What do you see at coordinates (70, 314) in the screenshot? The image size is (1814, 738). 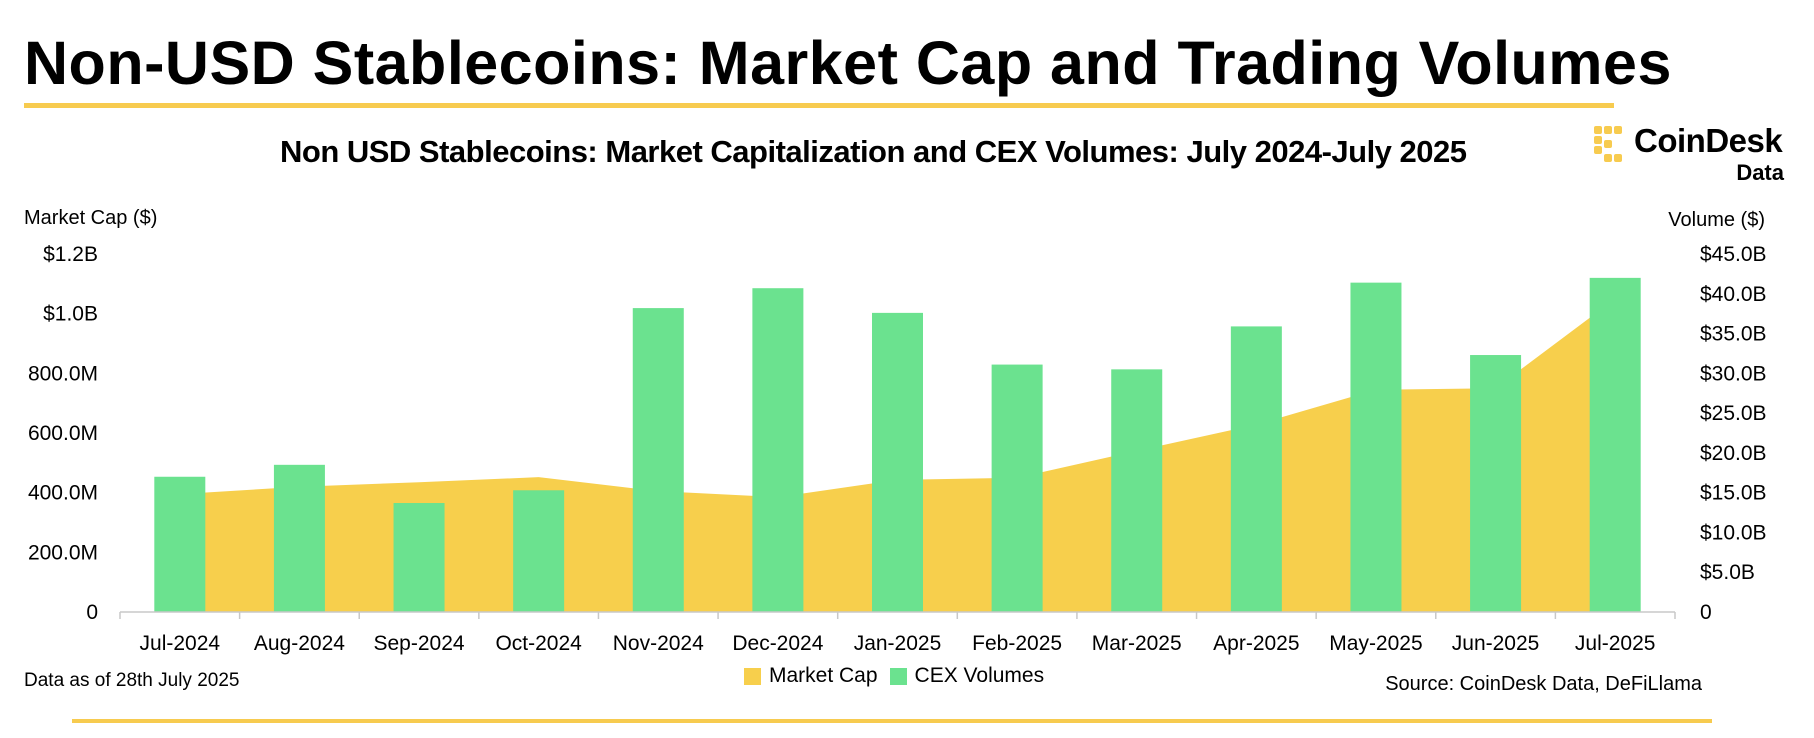 I see `y-tick-label: $1.0B` at bounding box center [70, 314].